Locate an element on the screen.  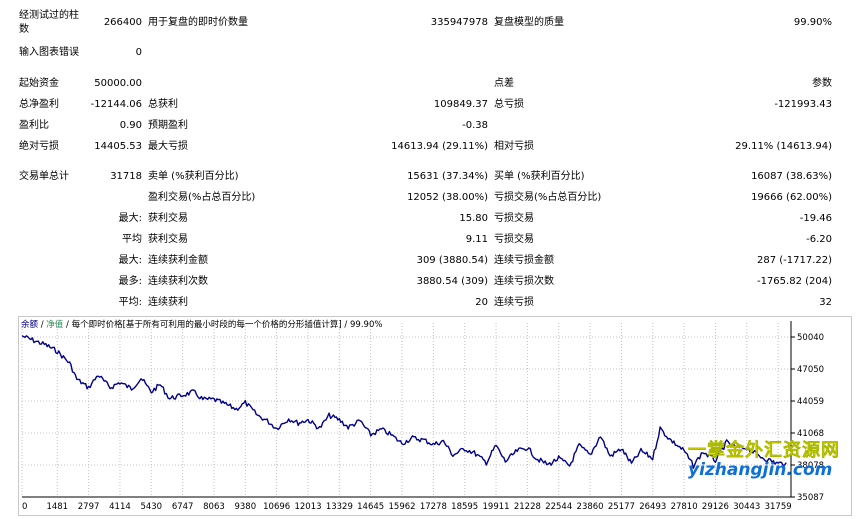
absolute-drawdown-label: 绝对亏损 is located at coordinates (39, 146).